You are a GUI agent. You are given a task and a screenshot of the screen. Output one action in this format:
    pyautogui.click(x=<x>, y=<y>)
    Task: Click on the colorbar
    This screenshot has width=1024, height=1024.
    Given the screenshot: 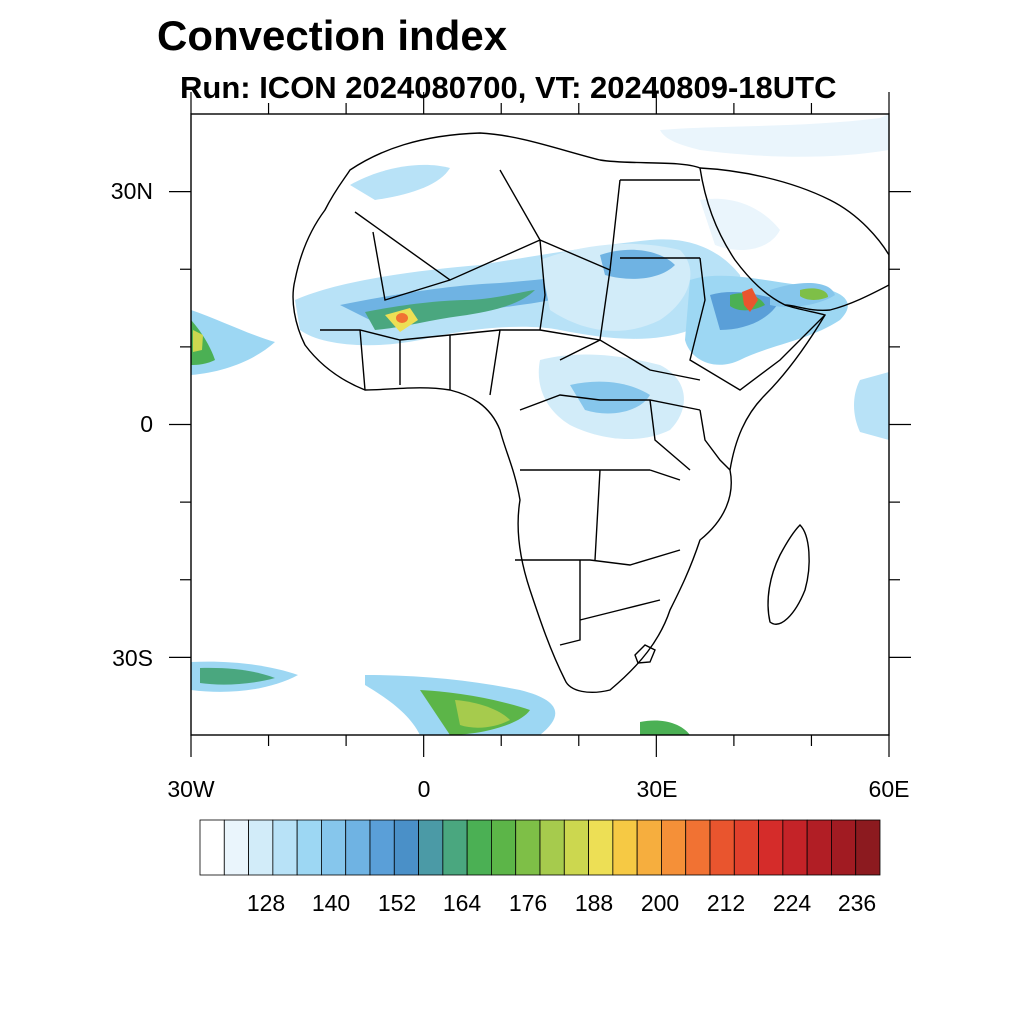 What is the action you would take?
    pyautogui.click(x=540, y=847)
    